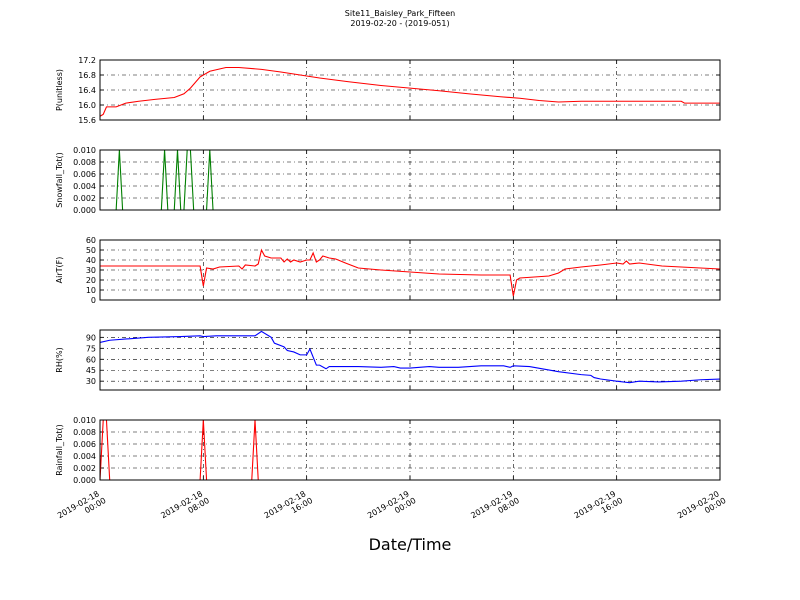 The image size is (800, 600). I want to click on y-axis-label: AirT(F), so click(59, 270).